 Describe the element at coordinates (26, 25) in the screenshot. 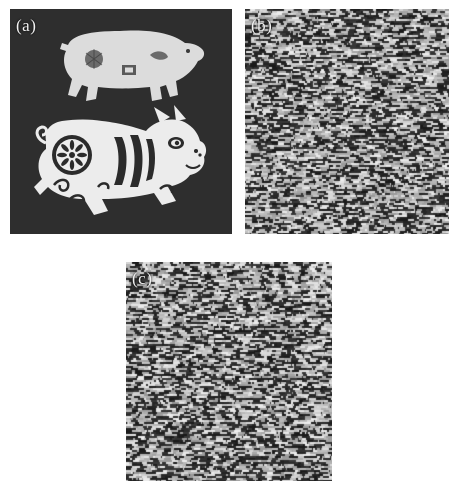

I see `panel-label-a: (a)` at that location.